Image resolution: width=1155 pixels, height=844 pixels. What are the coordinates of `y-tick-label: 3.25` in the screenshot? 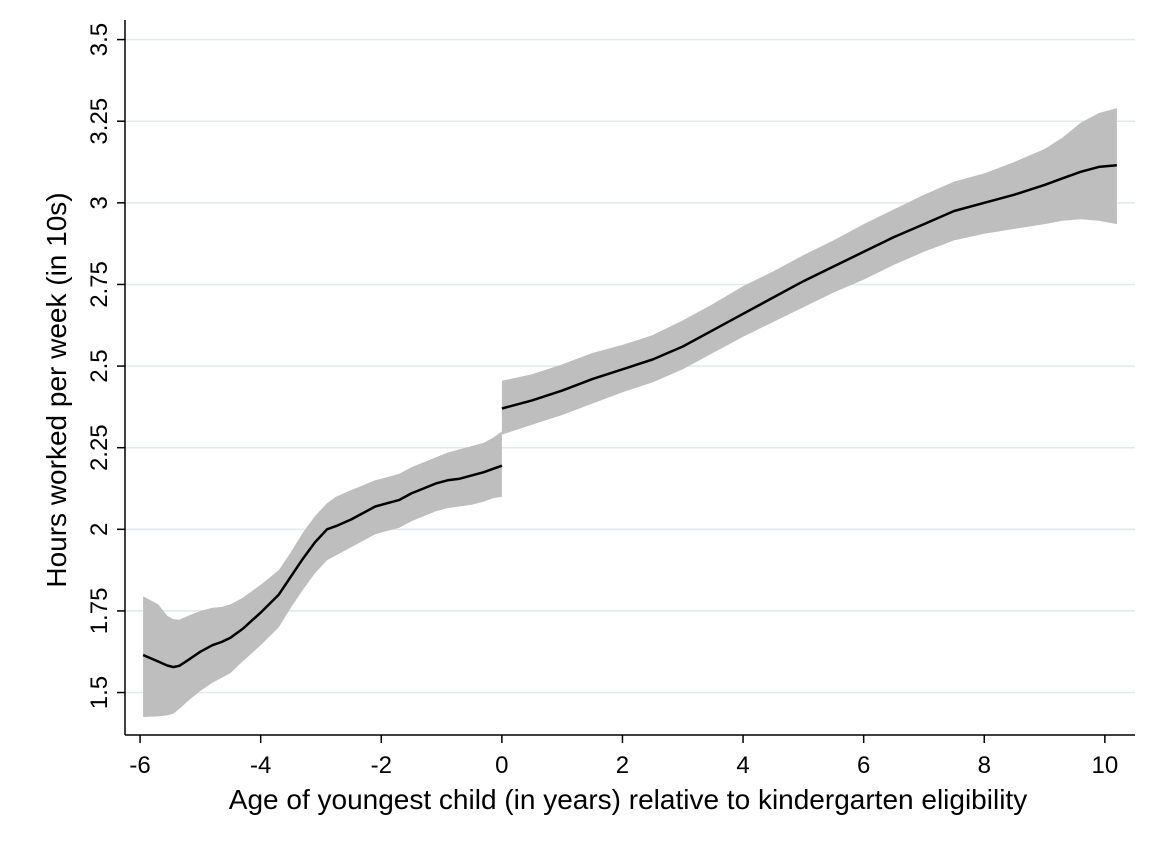 It's located at (99, 121).